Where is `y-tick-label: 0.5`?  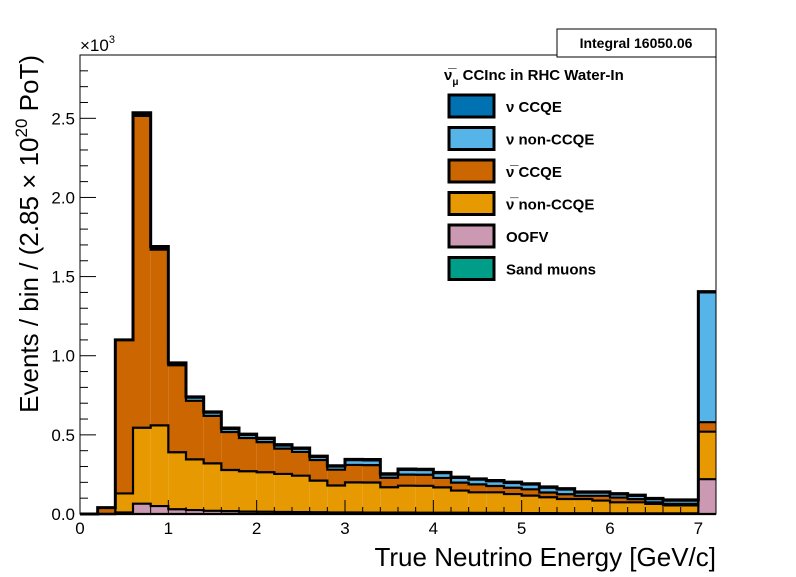
y-tick-label: 0.5 is located at coordinates (63, 435).